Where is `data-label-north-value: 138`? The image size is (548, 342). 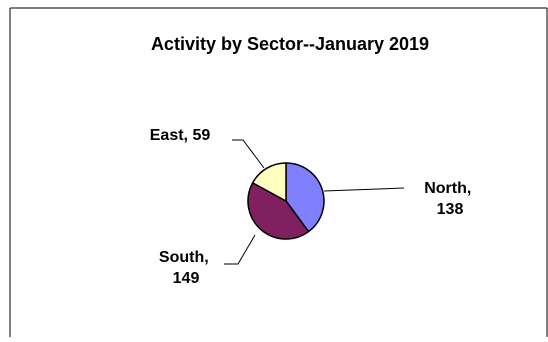 data-label-north-value: 138 is located at coordinates (450, 209).